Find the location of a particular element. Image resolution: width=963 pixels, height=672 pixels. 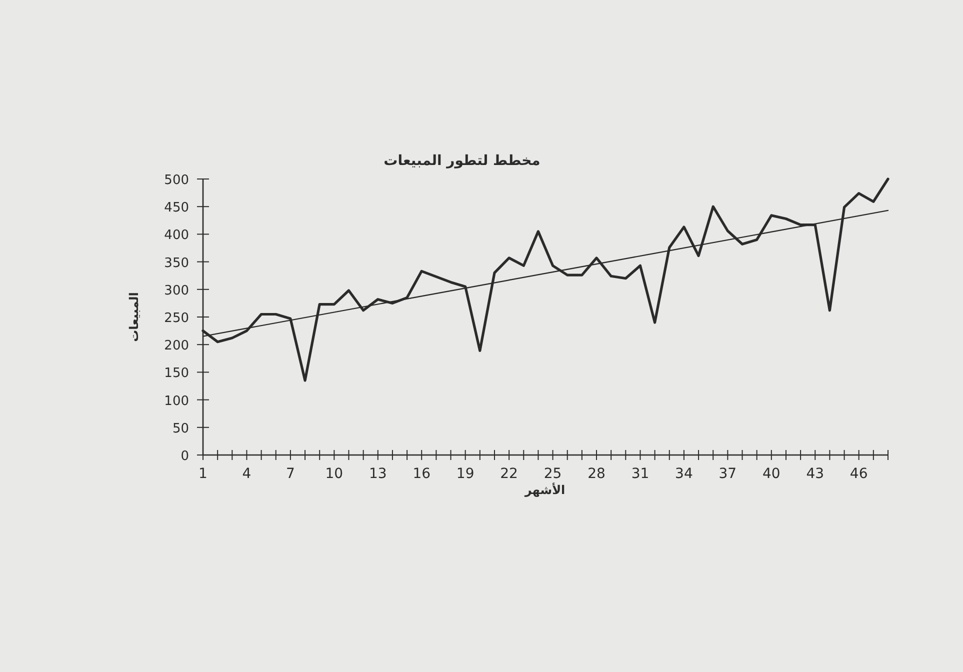

x-tick-label: 28 is located at coordinates (597, 474).